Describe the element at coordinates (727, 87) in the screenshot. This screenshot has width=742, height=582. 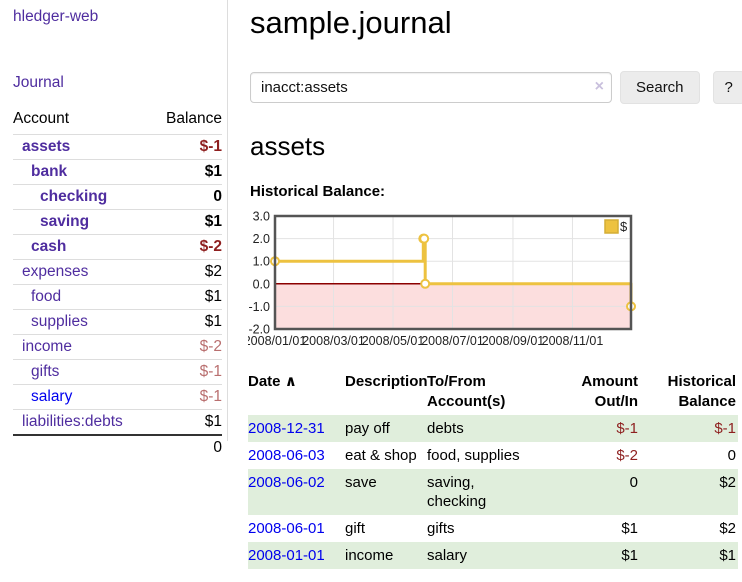
I see `help-button: ?` at that location.